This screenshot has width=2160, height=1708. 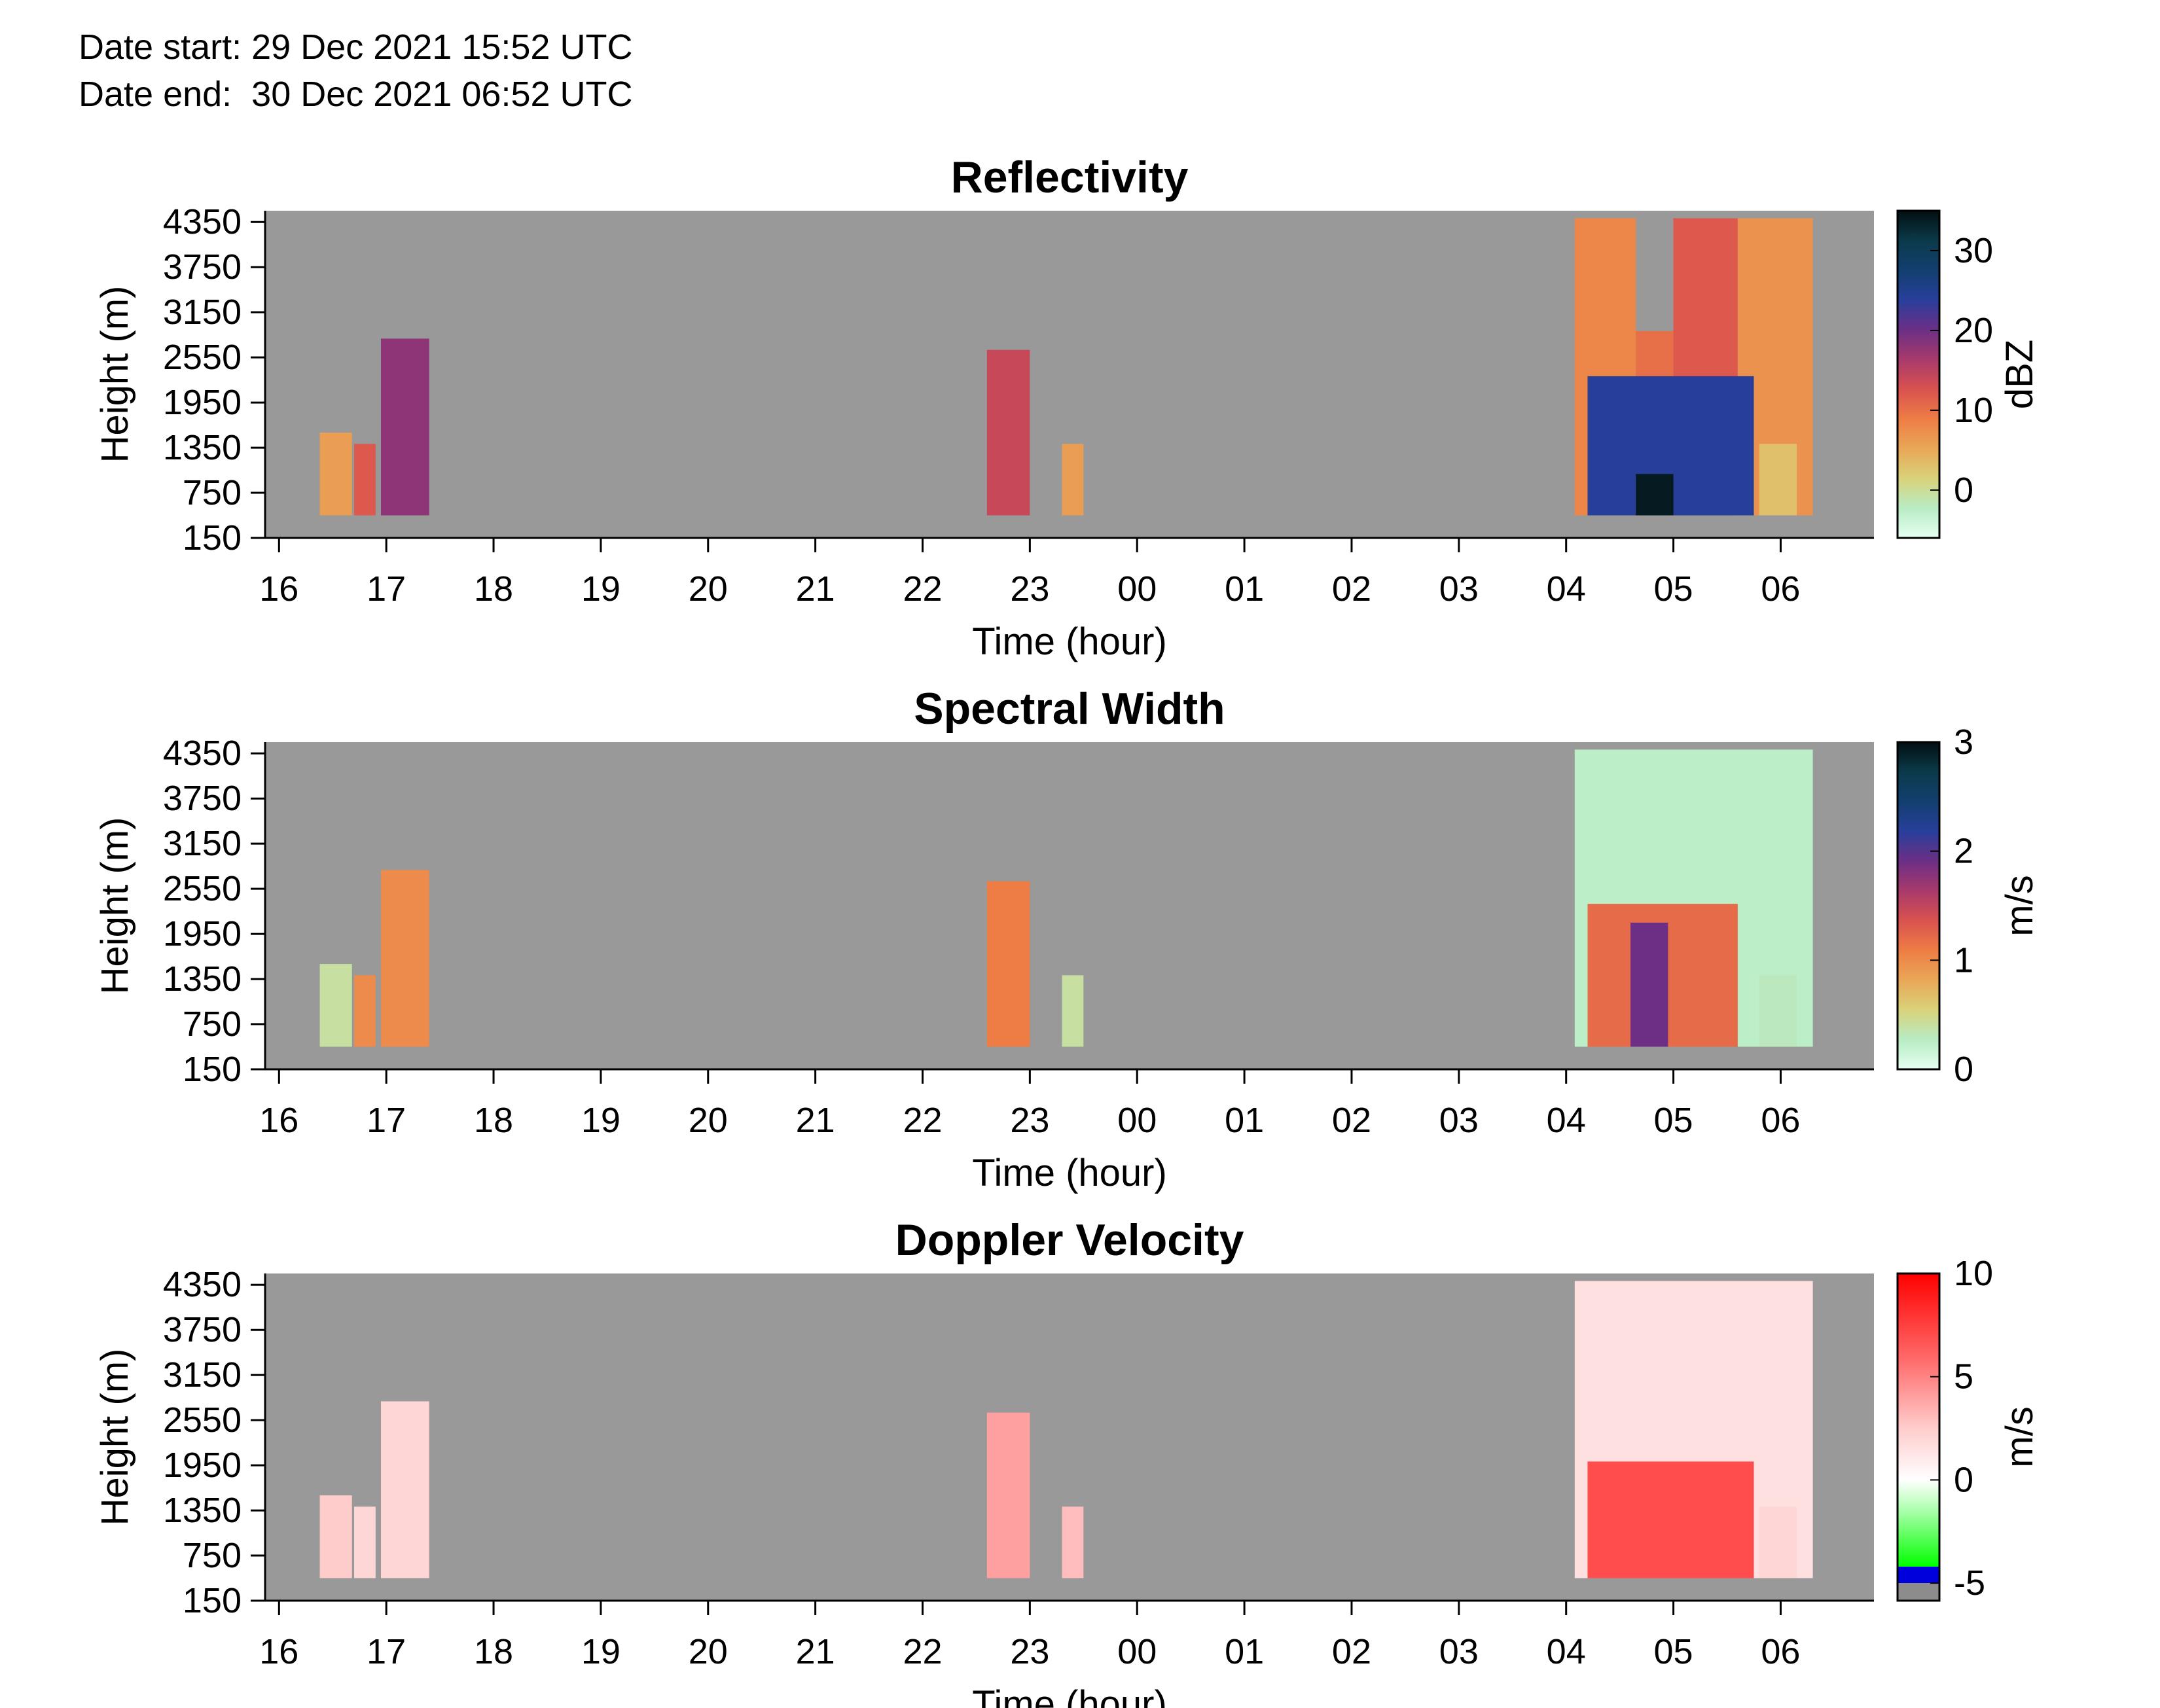 I want to click on doppler-velocity-x-tick-label: 17, so click(x=386, y=1651).